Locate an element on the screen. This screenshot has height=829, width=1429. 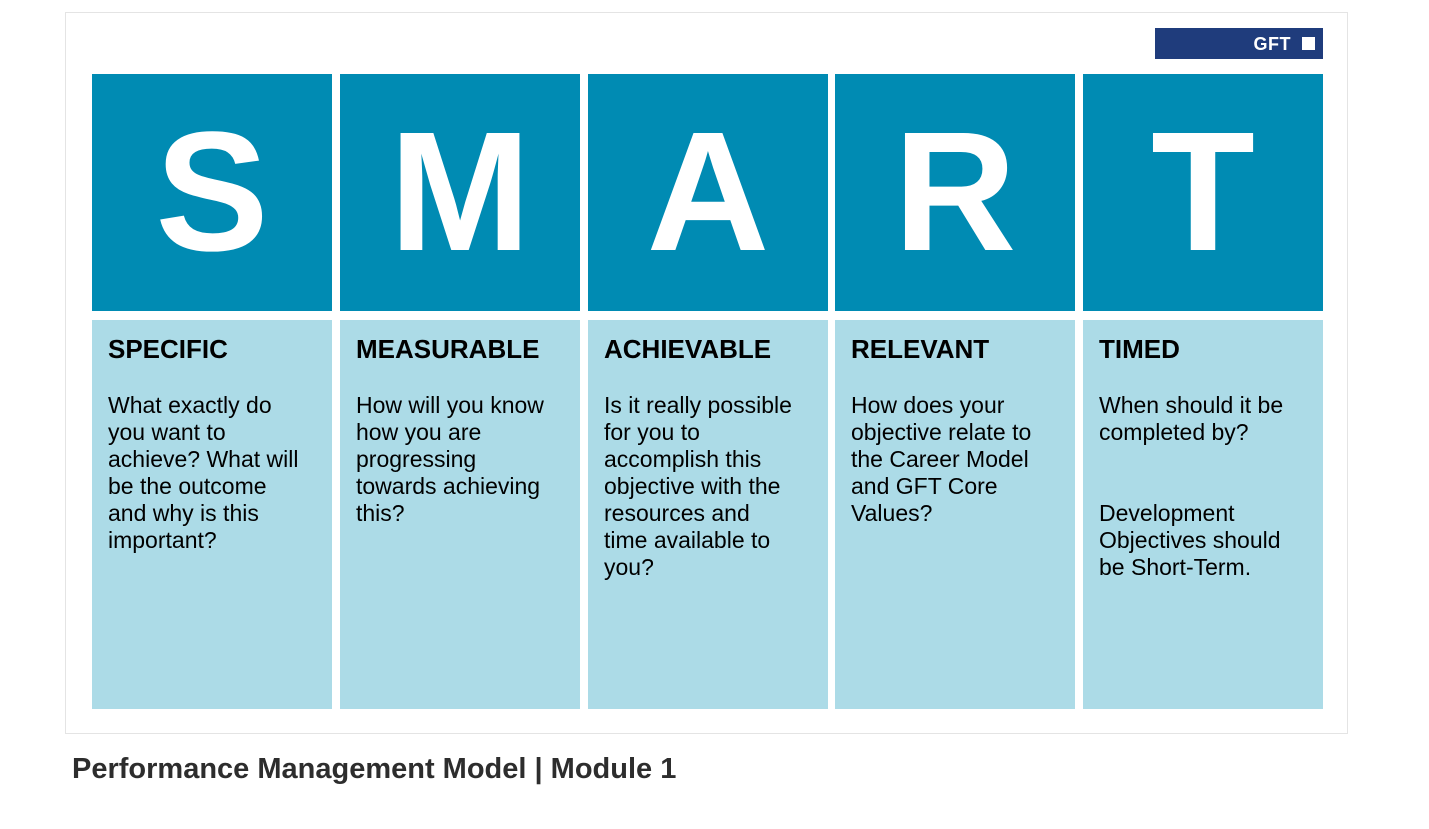
letter-a: A is located at coordinates (708, 192).